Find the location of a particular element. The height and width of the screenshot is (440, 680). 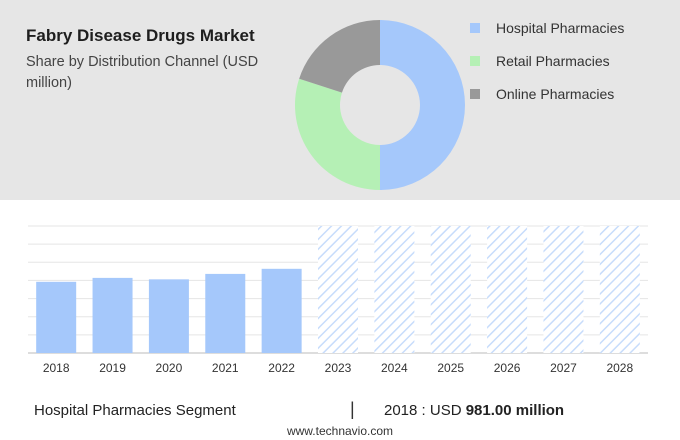

legend-label: Retail Pharmacies is located at coordinates (553, 61).